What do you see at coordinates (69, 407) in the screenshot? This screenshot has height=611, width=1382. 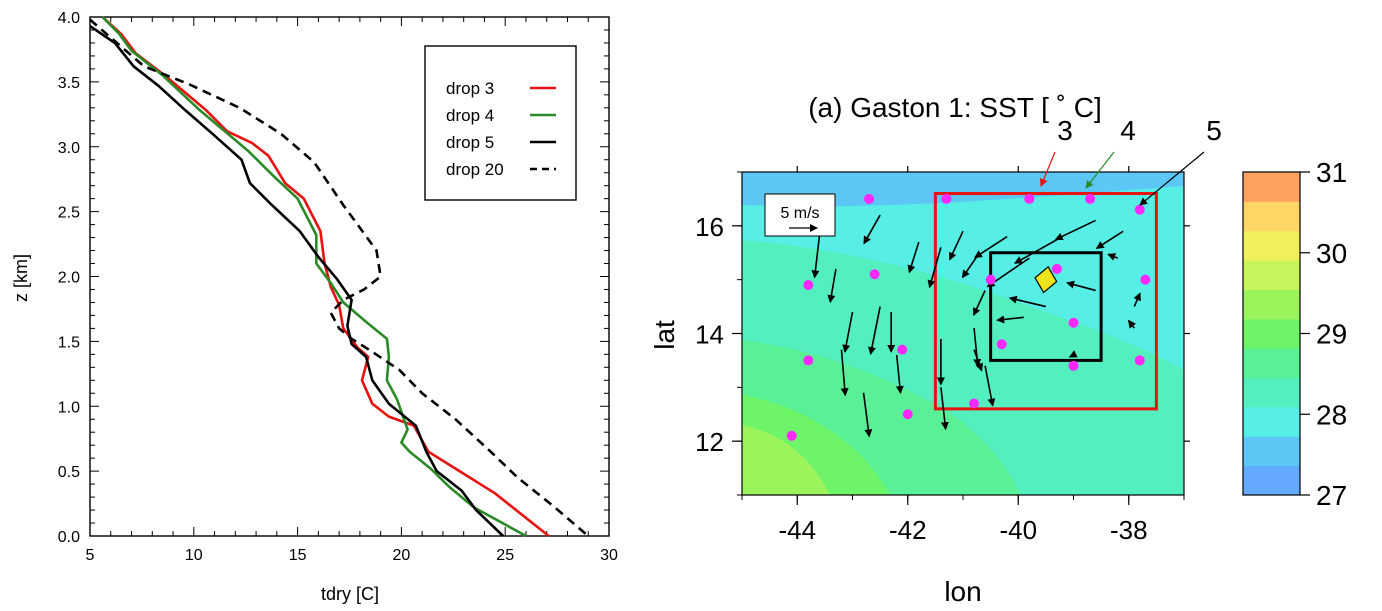 I see `y-tick-label: 1.0` at bounding box center [69, 407].